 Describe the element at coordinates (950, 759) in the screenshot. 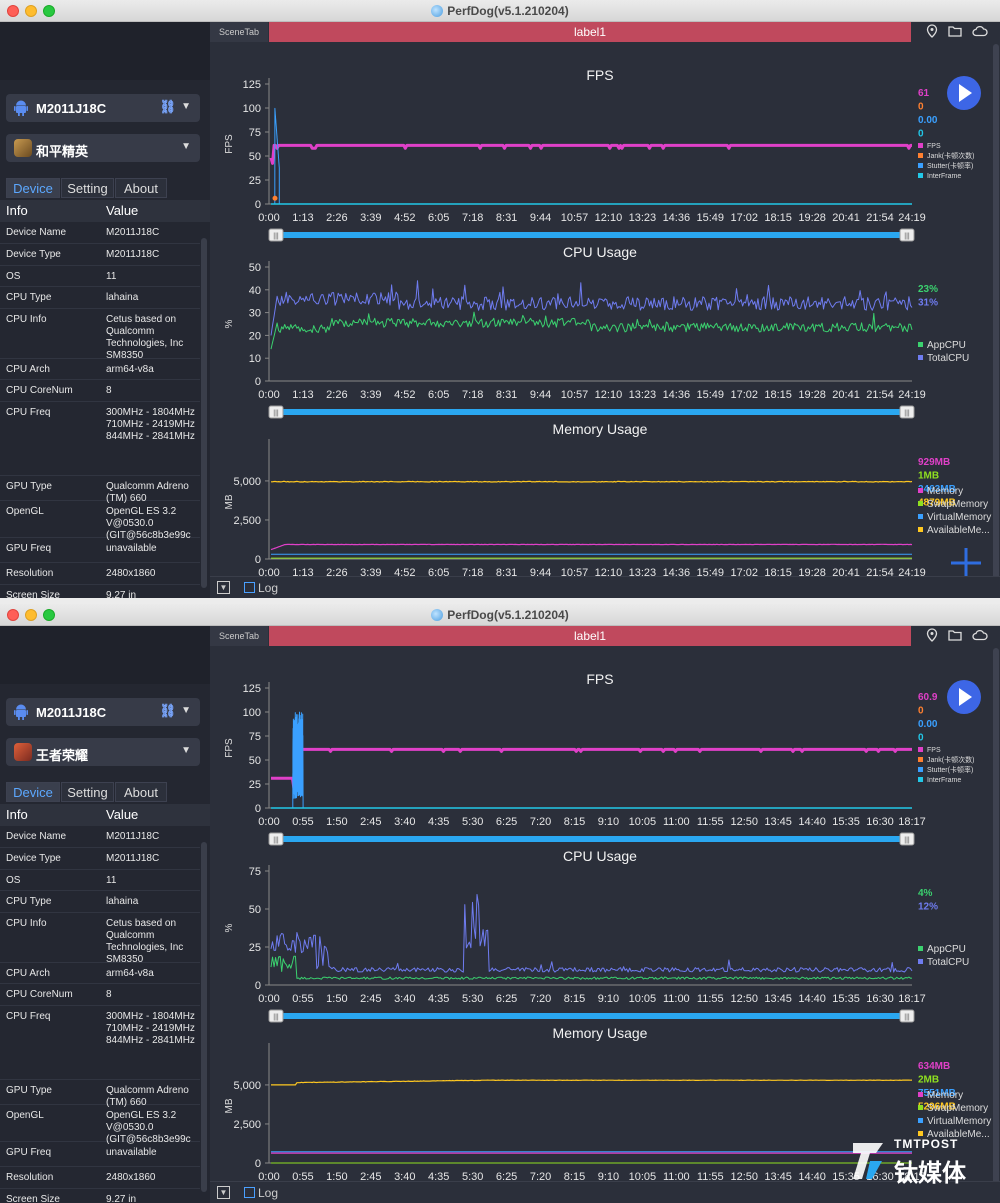

I see `legend-label: Jank(卡顿次数)` at that location.